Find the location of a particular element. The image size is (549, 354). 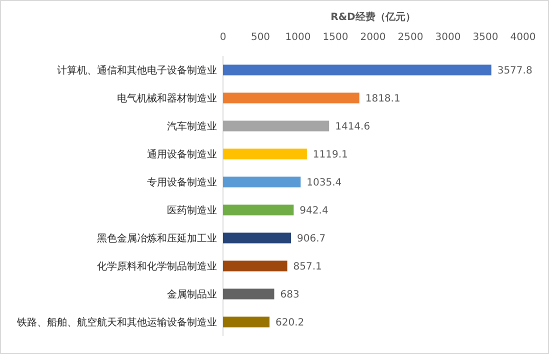

data-label: 906.7 is located at coordinates (311, 239).